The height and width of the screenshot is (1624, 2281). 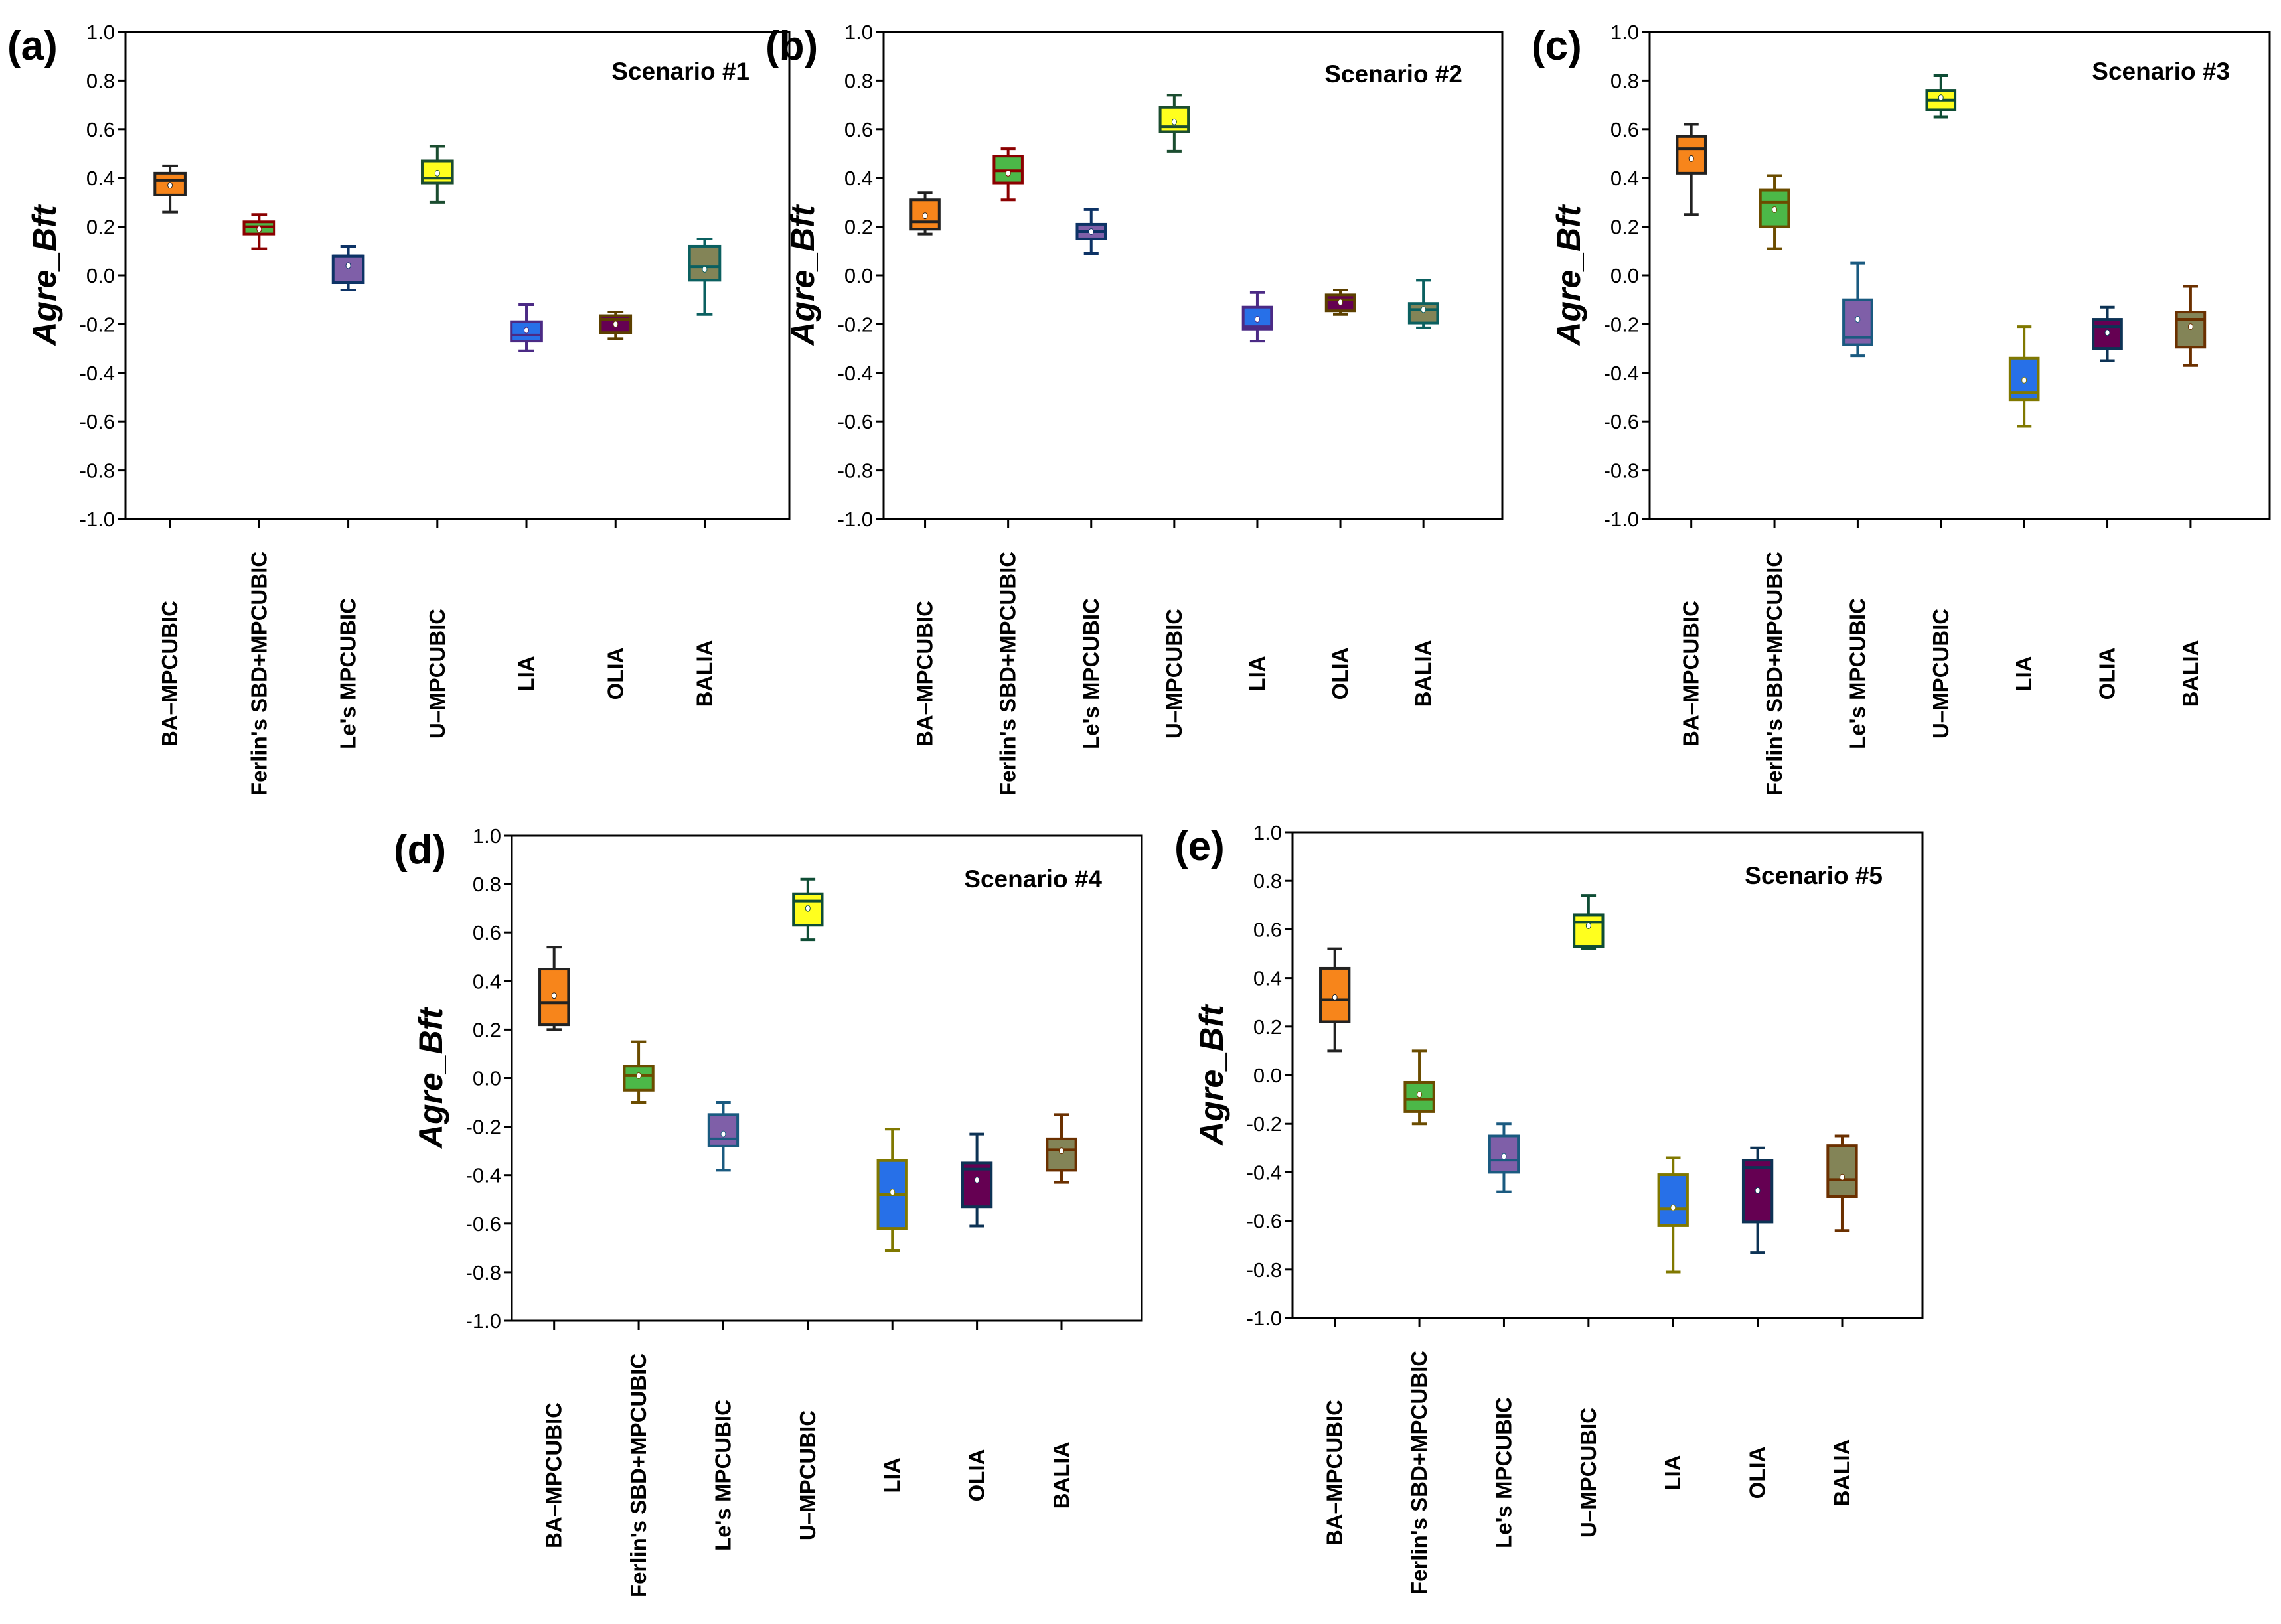 What do you see at coordinates (858, 178) in the screenshot?
I see `y-tick-label: 0.4` at bounding box center [858, 178].